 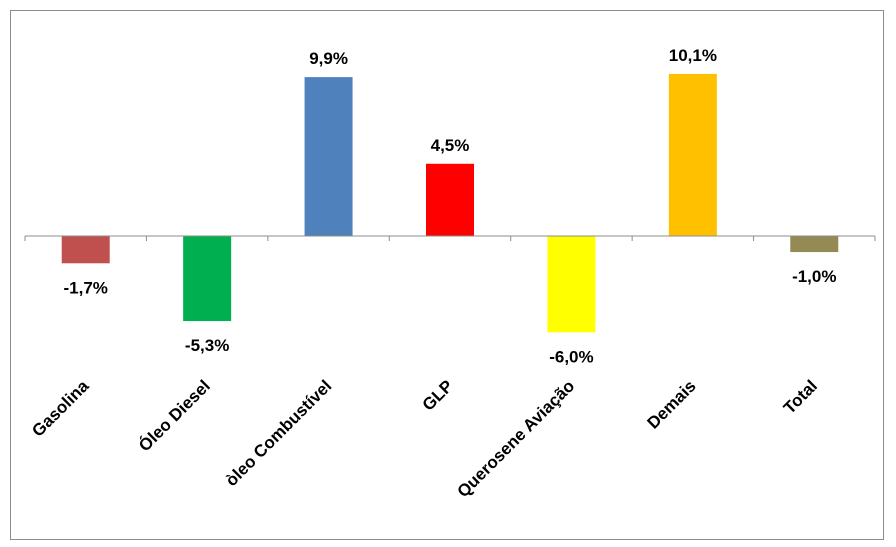 I want to click on data-label: -1,7%, so click(x=86, y=287).